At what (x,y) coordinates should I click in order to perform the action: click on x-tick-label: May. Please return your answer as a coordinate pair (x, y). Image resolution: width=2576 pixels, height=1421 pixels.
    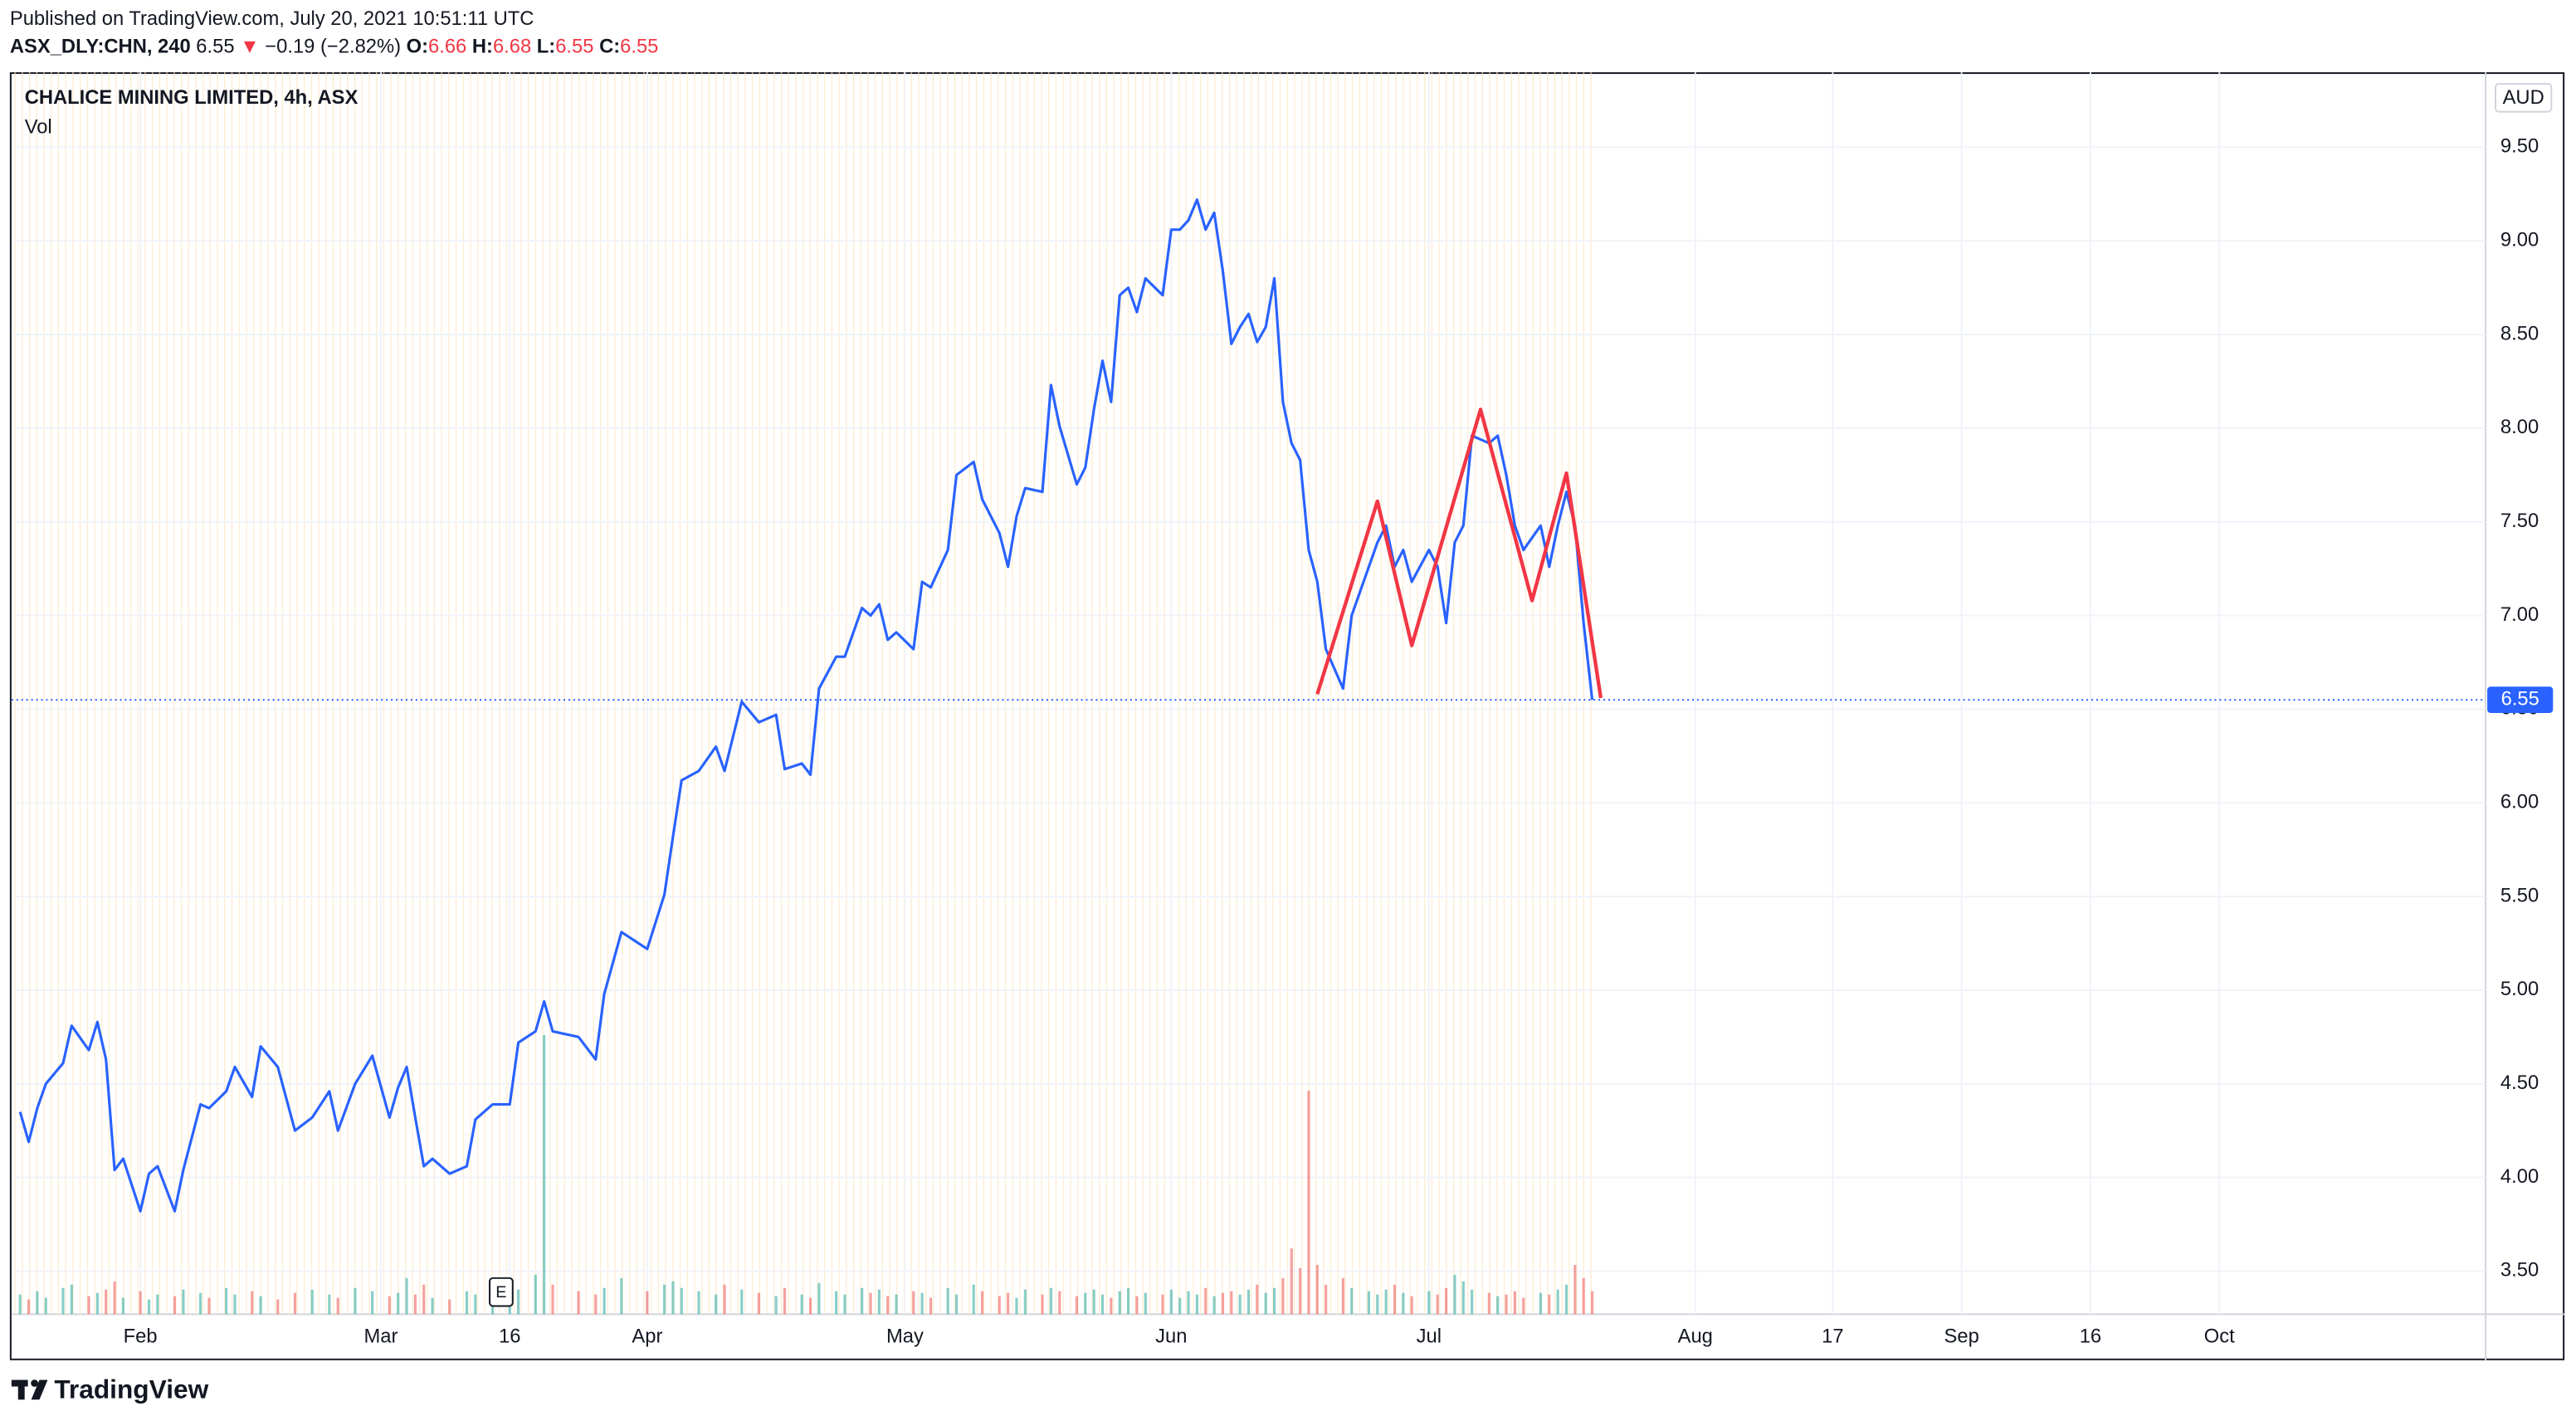
    Looking at the image, I should click on (905, 1336).